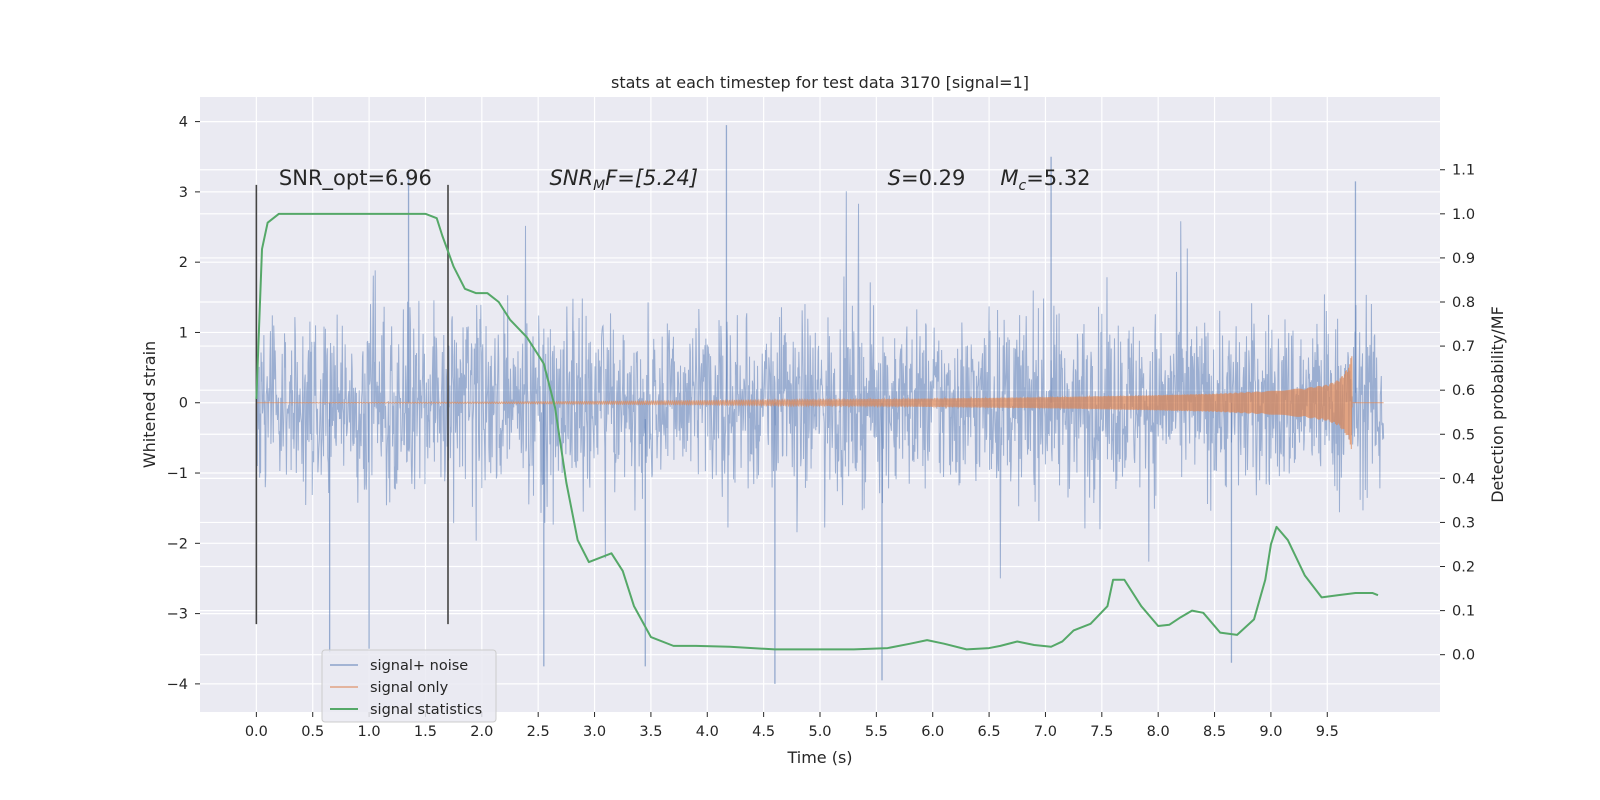 The height and width of the screenshot is (800, 1600). Describe the element at coordinates (1009, 178) in the screenshot. I see `annotation-mc-symbol: M` at that location.